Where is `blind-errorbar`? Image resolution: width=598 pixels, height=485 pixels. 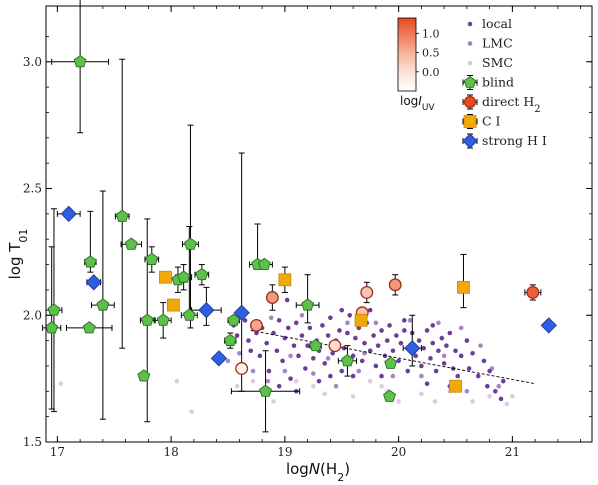 blind-errorbar is located at coordinates (122, 203).